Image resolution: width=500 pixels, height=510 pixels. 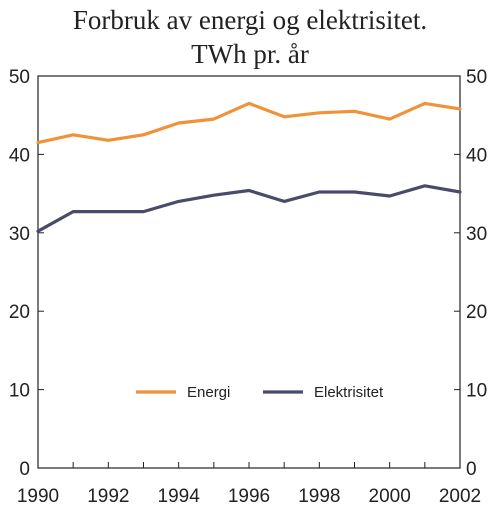 What do you see at coordinates (476, 77) in the screenshot?
I see `y-tick-label-right: 50` at bounding box center [476, 77].